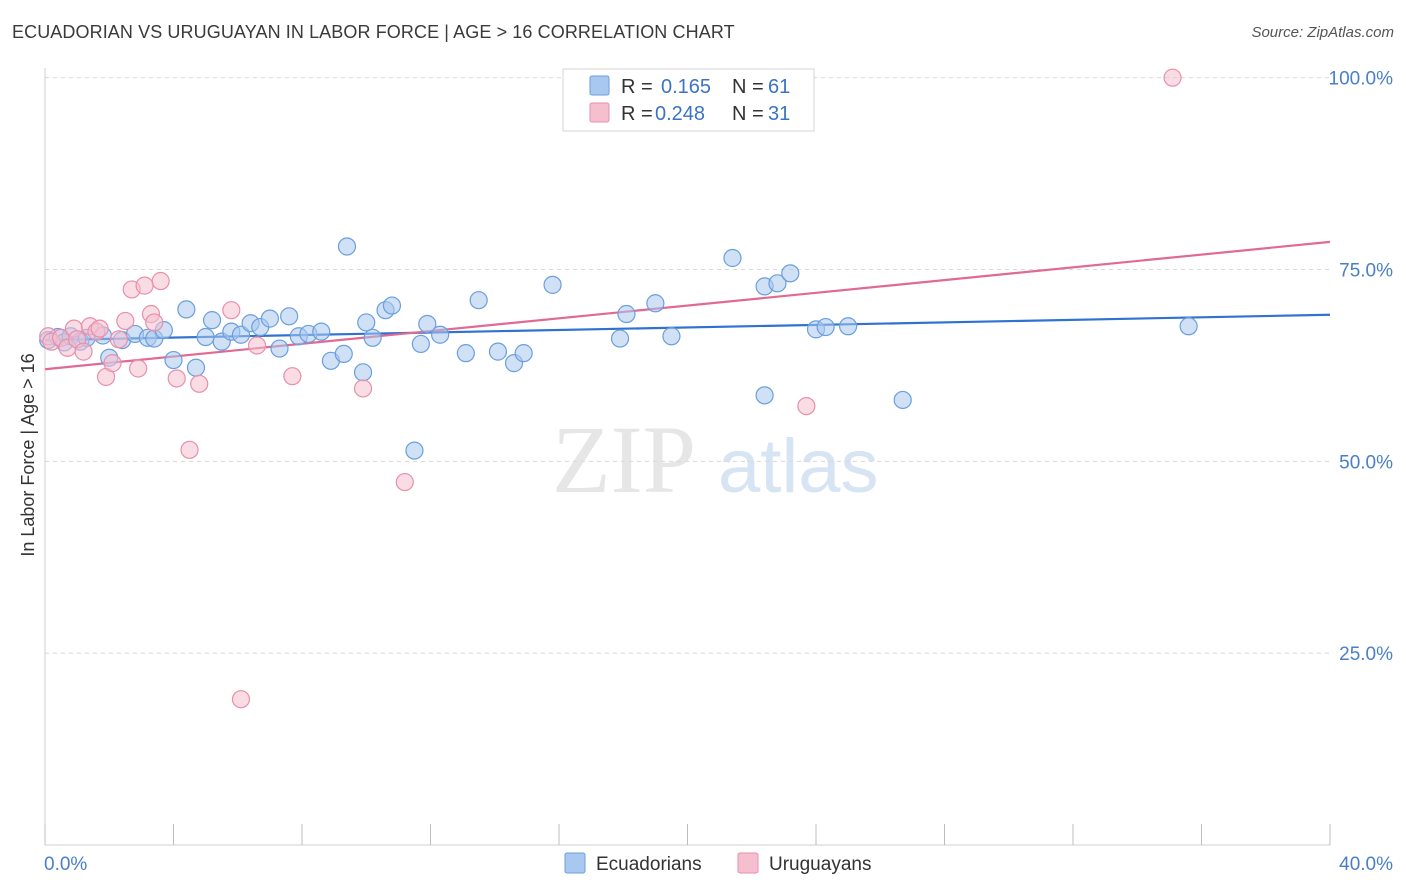 The height and width of the screenshot is (892, 1406). What do you see at coordinates (748, 114) in the screenshot?
I see `legend-n-label-1: N =` at bounding box center [748, 114].